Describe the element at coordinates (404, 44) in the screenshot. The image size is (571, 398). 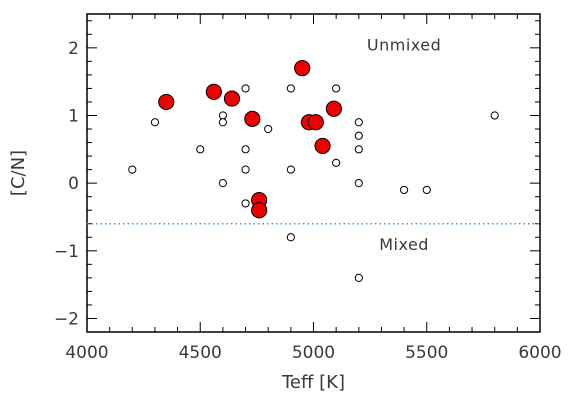
I see `annotation-unmixed: Unmixed` at that location.